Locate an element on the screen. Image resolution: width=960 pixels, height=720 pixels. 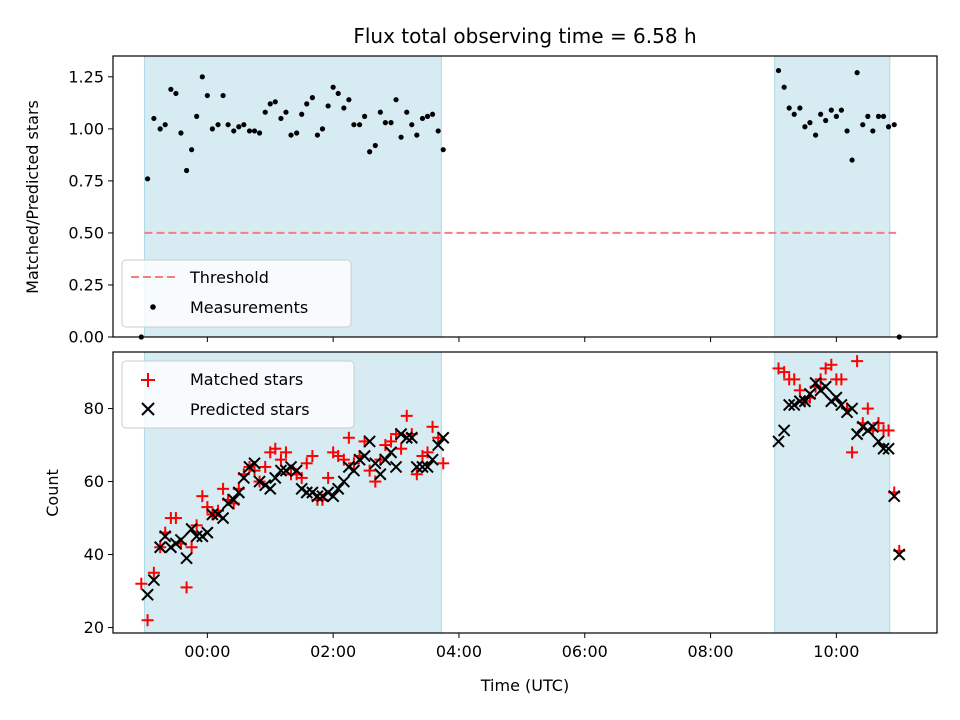
y-tick-label: 80 is located at coordinates (94, 408).